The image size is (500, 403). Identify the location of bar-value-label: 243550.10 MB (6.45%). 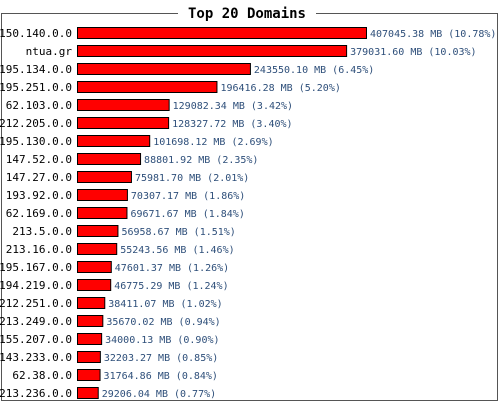
(314, 70).